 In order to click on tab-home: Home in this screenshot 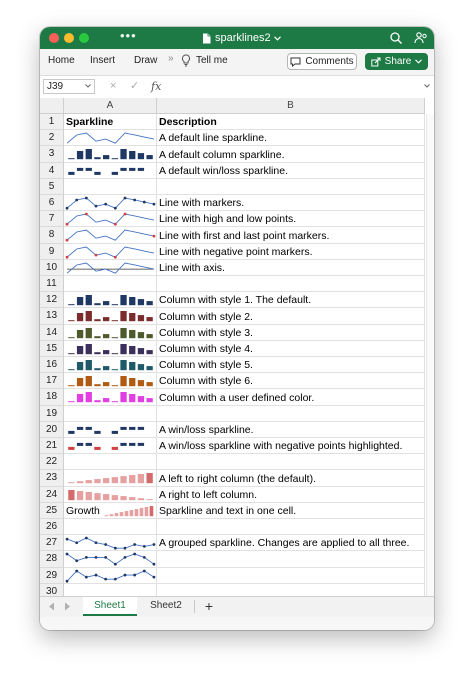, I will do `click(61, 60)`.